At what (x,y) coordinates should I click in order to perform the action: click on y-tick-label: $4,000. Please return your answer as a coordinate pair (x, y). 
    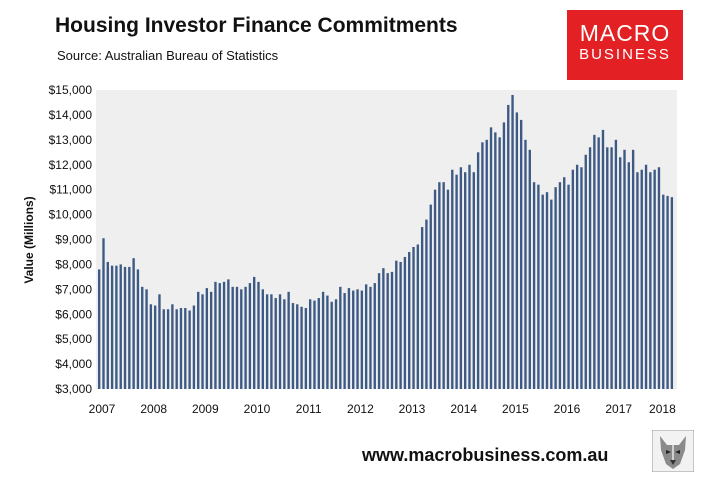
    Looking at the image, I should click on (73, 364).